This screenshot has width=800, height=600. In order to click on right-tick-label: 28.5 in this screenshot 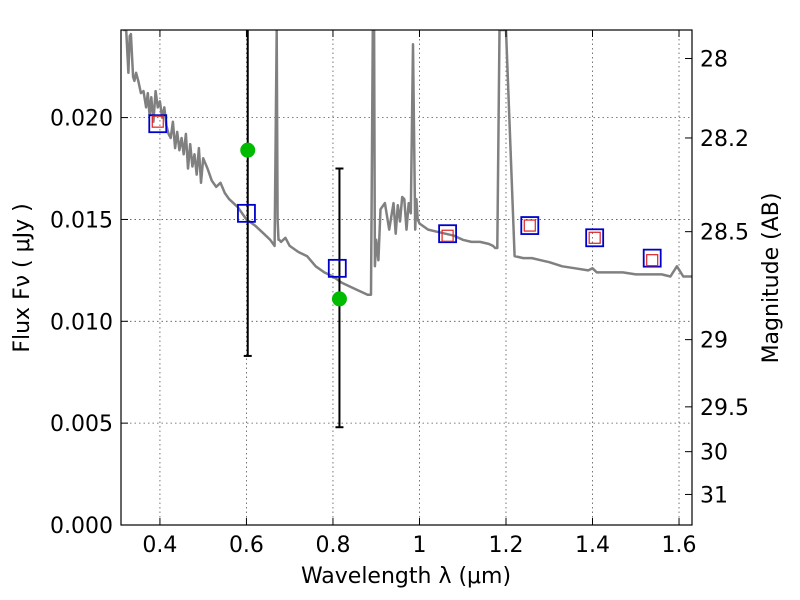, I will do `click(724, 233)`.